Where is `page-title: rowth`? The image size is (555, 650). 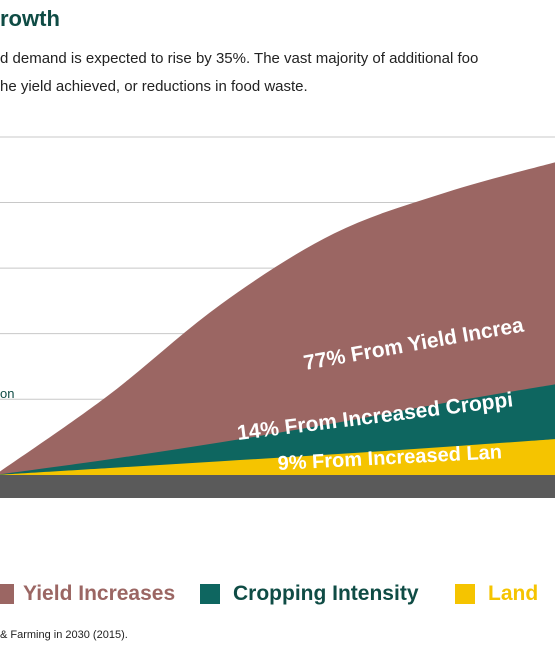
page-title: rowth is located at coordinates (30, 18).